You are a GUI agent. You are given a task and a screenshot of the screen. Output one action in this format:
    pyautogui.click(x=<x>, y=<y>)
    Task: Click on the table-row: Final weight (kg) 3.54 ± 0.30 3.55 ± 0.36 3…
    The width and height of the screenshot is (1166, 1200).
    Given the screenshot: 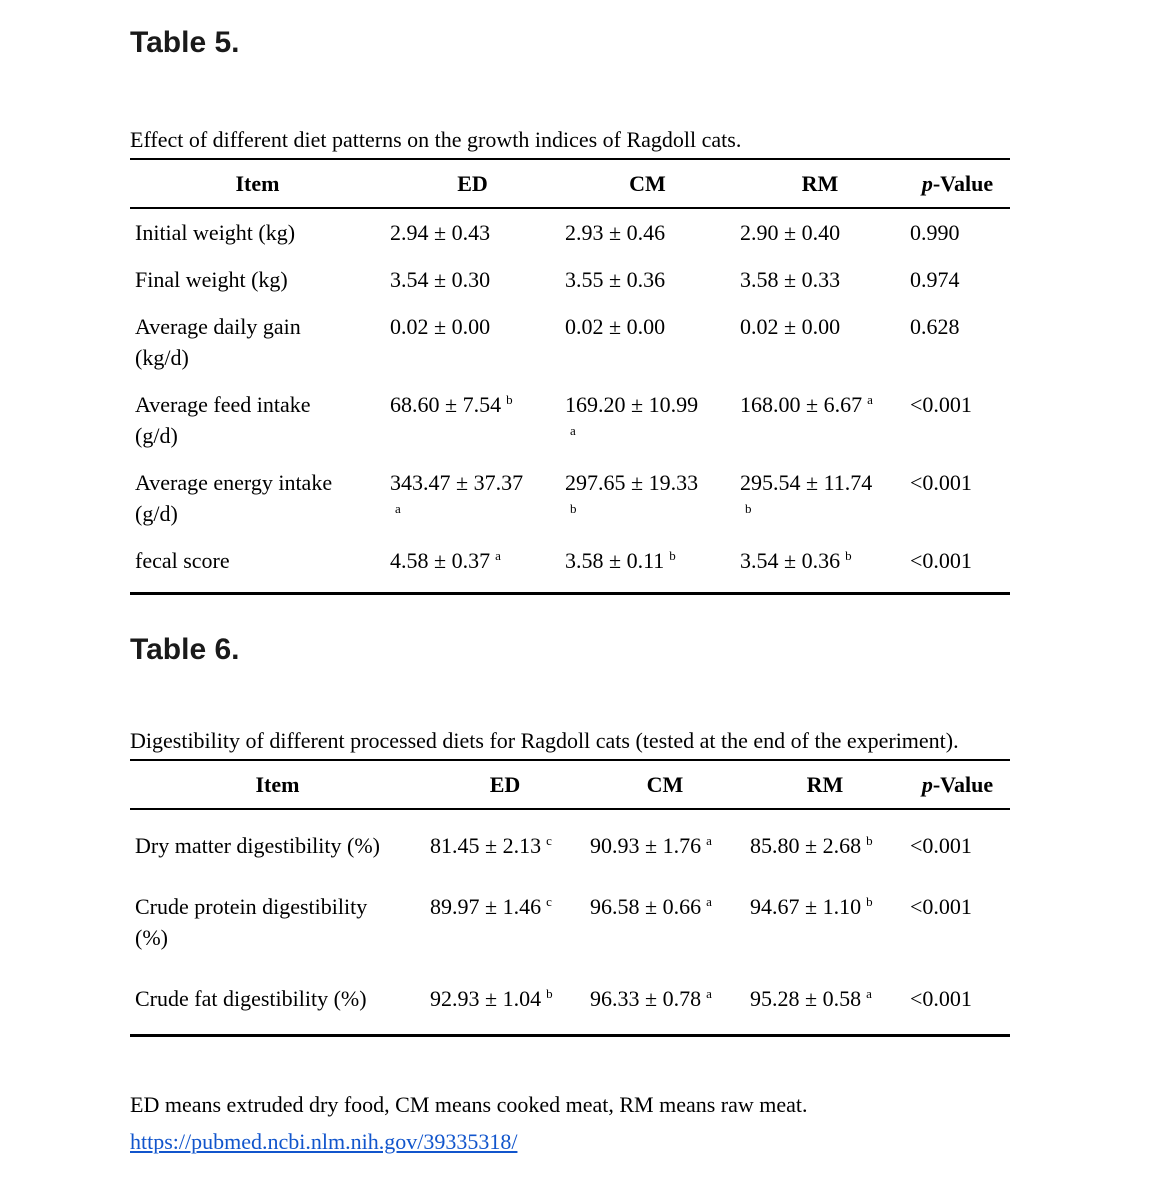 What is the action you would take?
    pyautogui.click(x=570, y=279)
    